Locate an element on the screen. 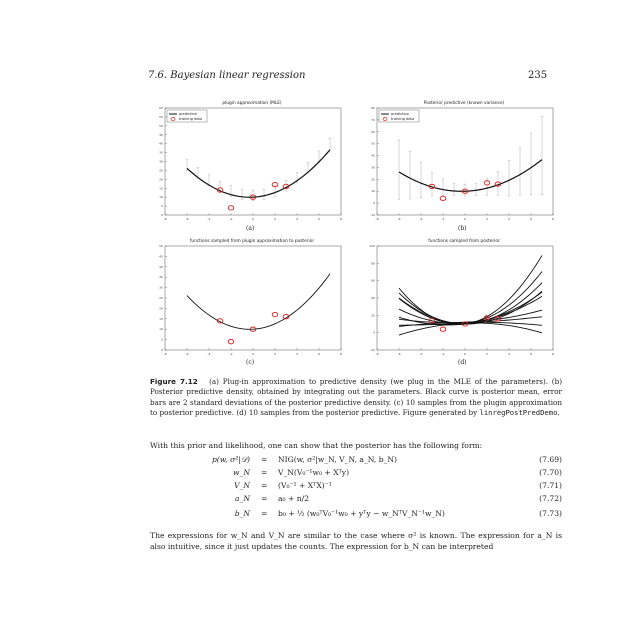  x-tick-label: 8 is located at coordinates (341, 219).